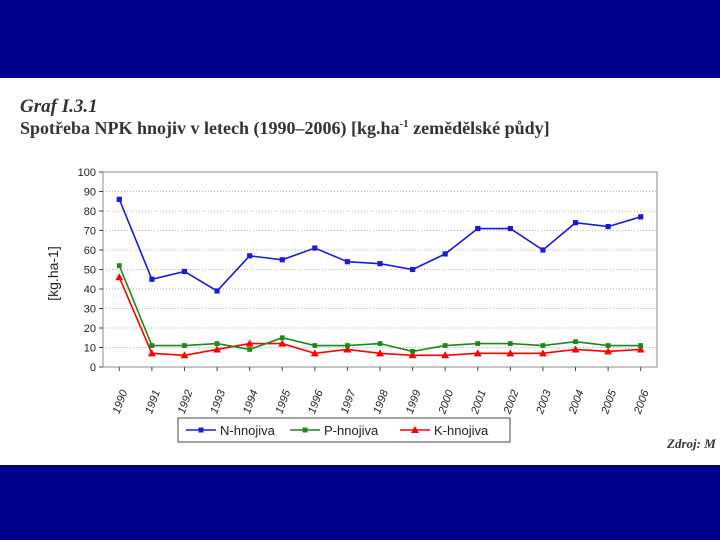  I want to click on y-tick-label: 10, so click(90, 349).